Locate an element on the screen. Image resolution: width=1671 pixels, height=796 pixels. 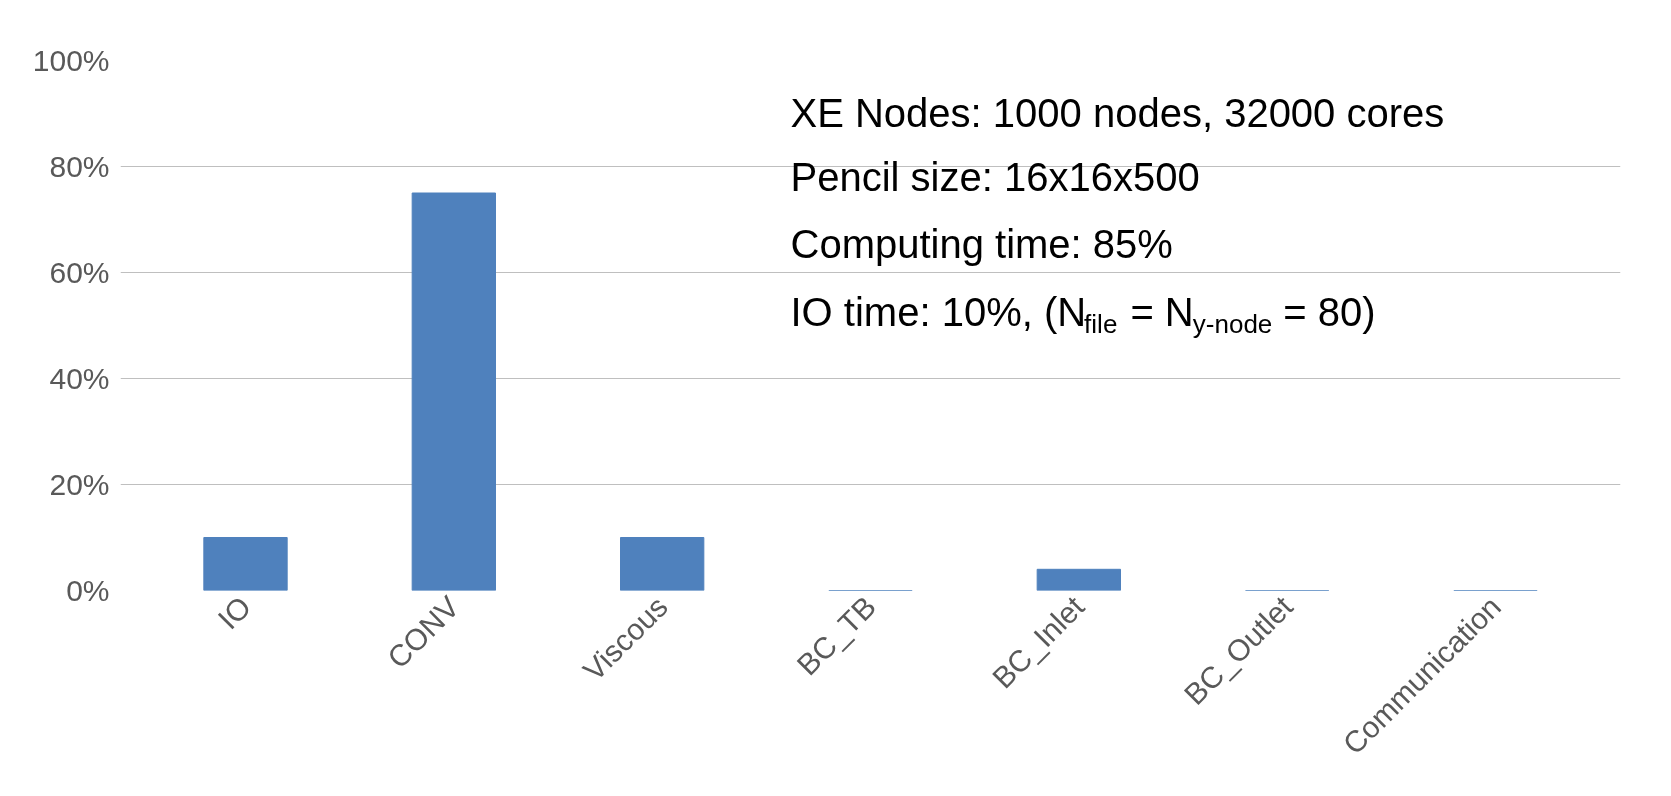
annotation: Pencil size: 16x16x500 is located at coordinates (995, 176).